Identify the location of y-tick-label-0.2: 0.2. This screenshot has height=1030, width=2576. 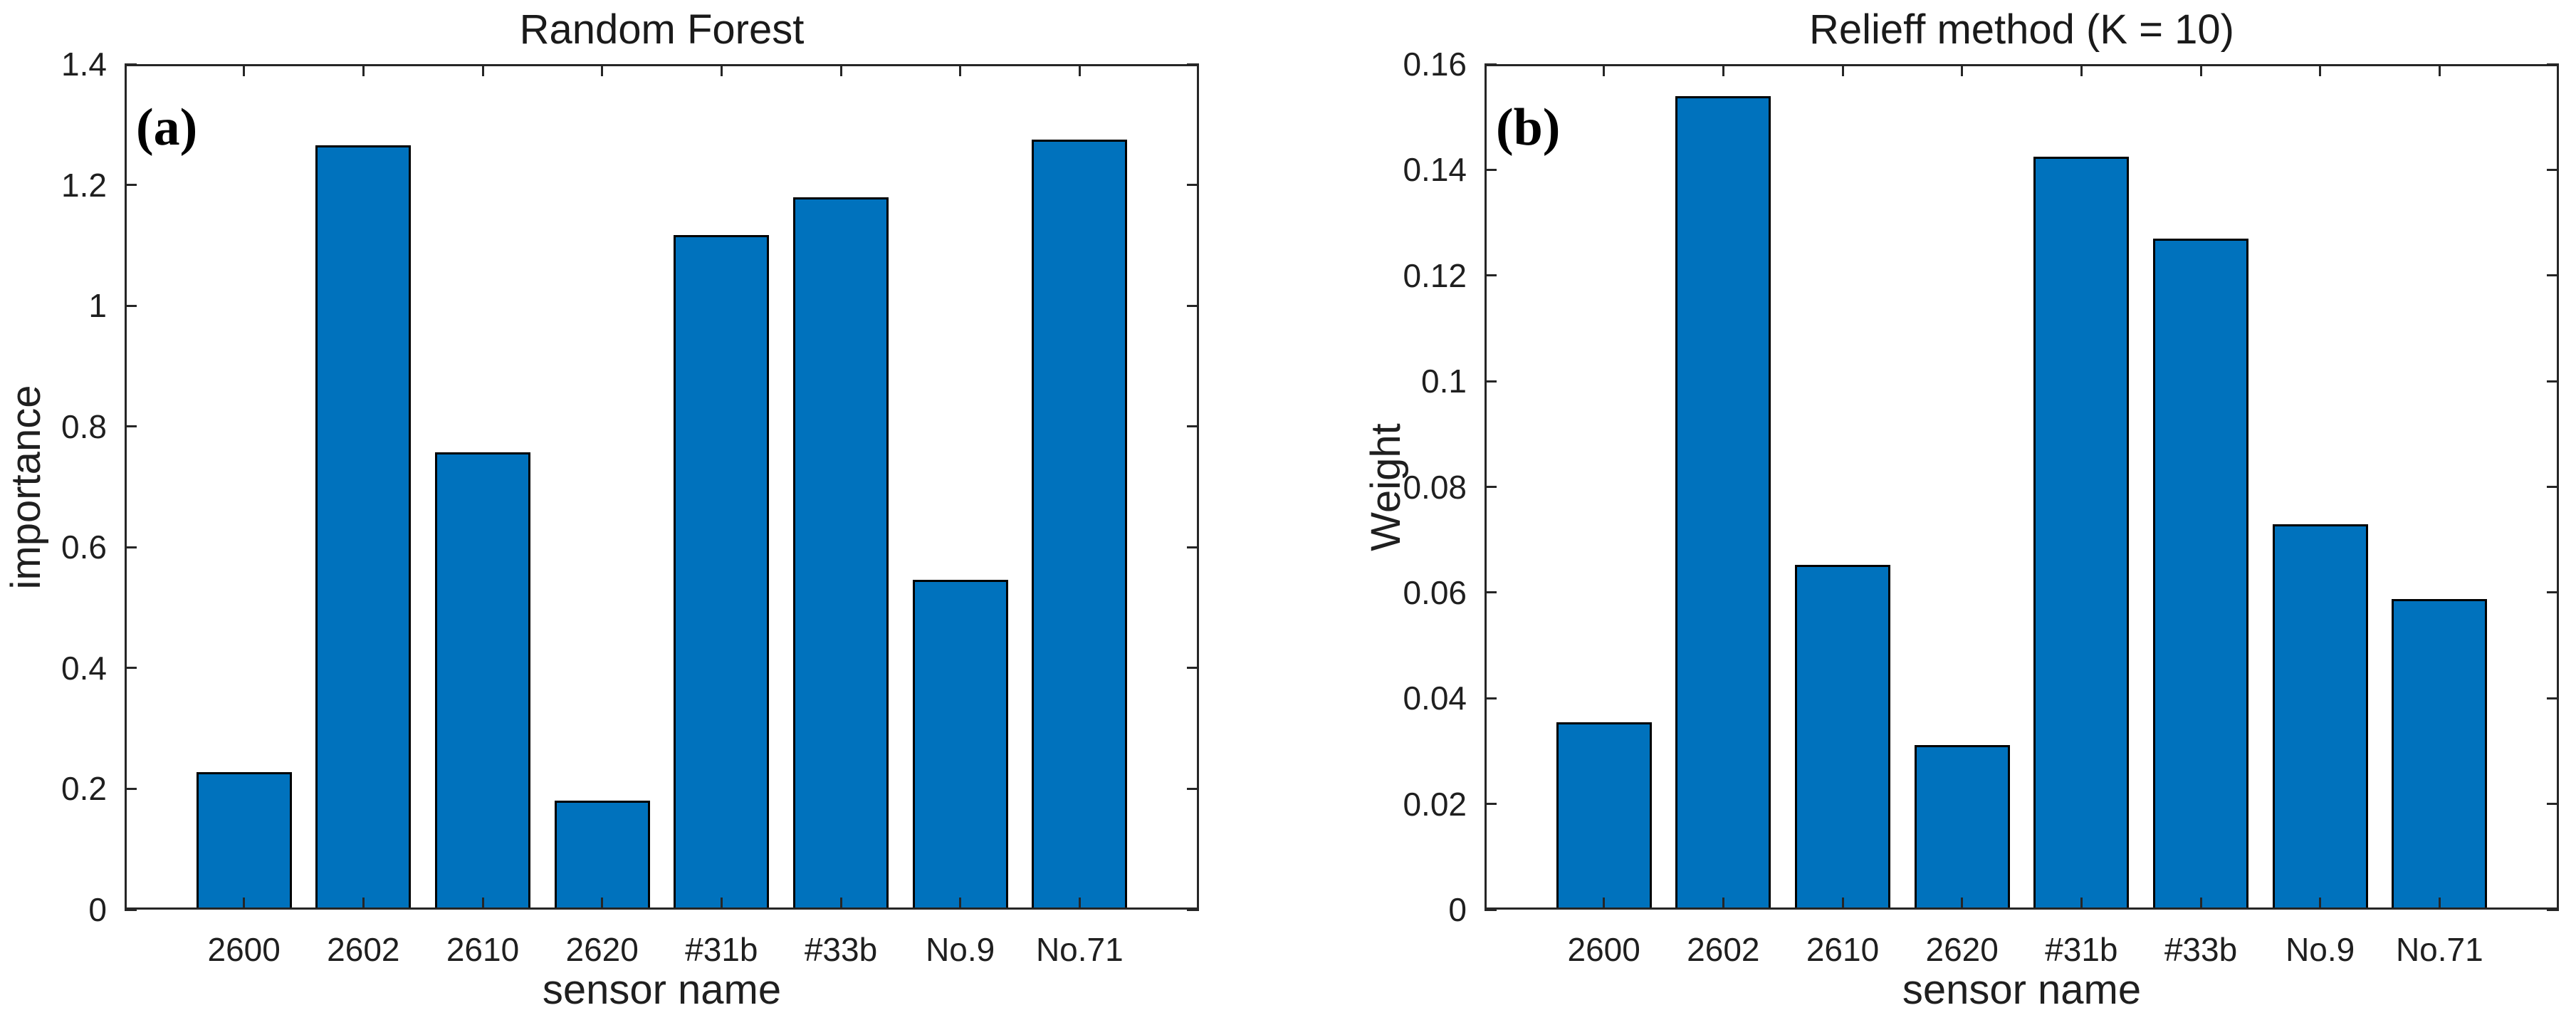
(84, 789).